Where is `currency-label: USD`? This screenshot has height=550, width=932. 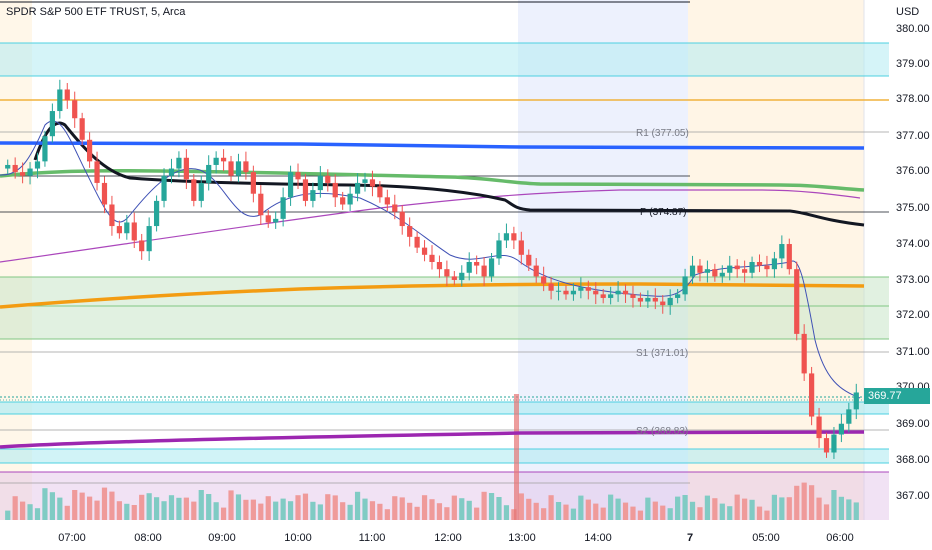 currency-label: USD is located at coordinates (908, 12).